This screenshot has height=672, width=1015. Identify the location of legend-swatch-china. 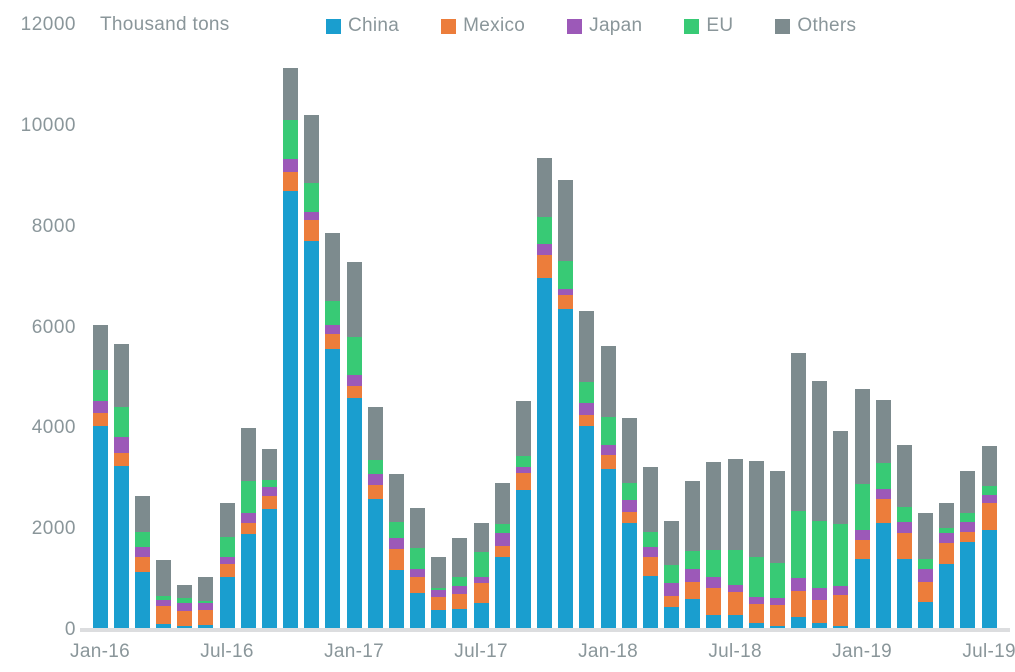
(333, 26).